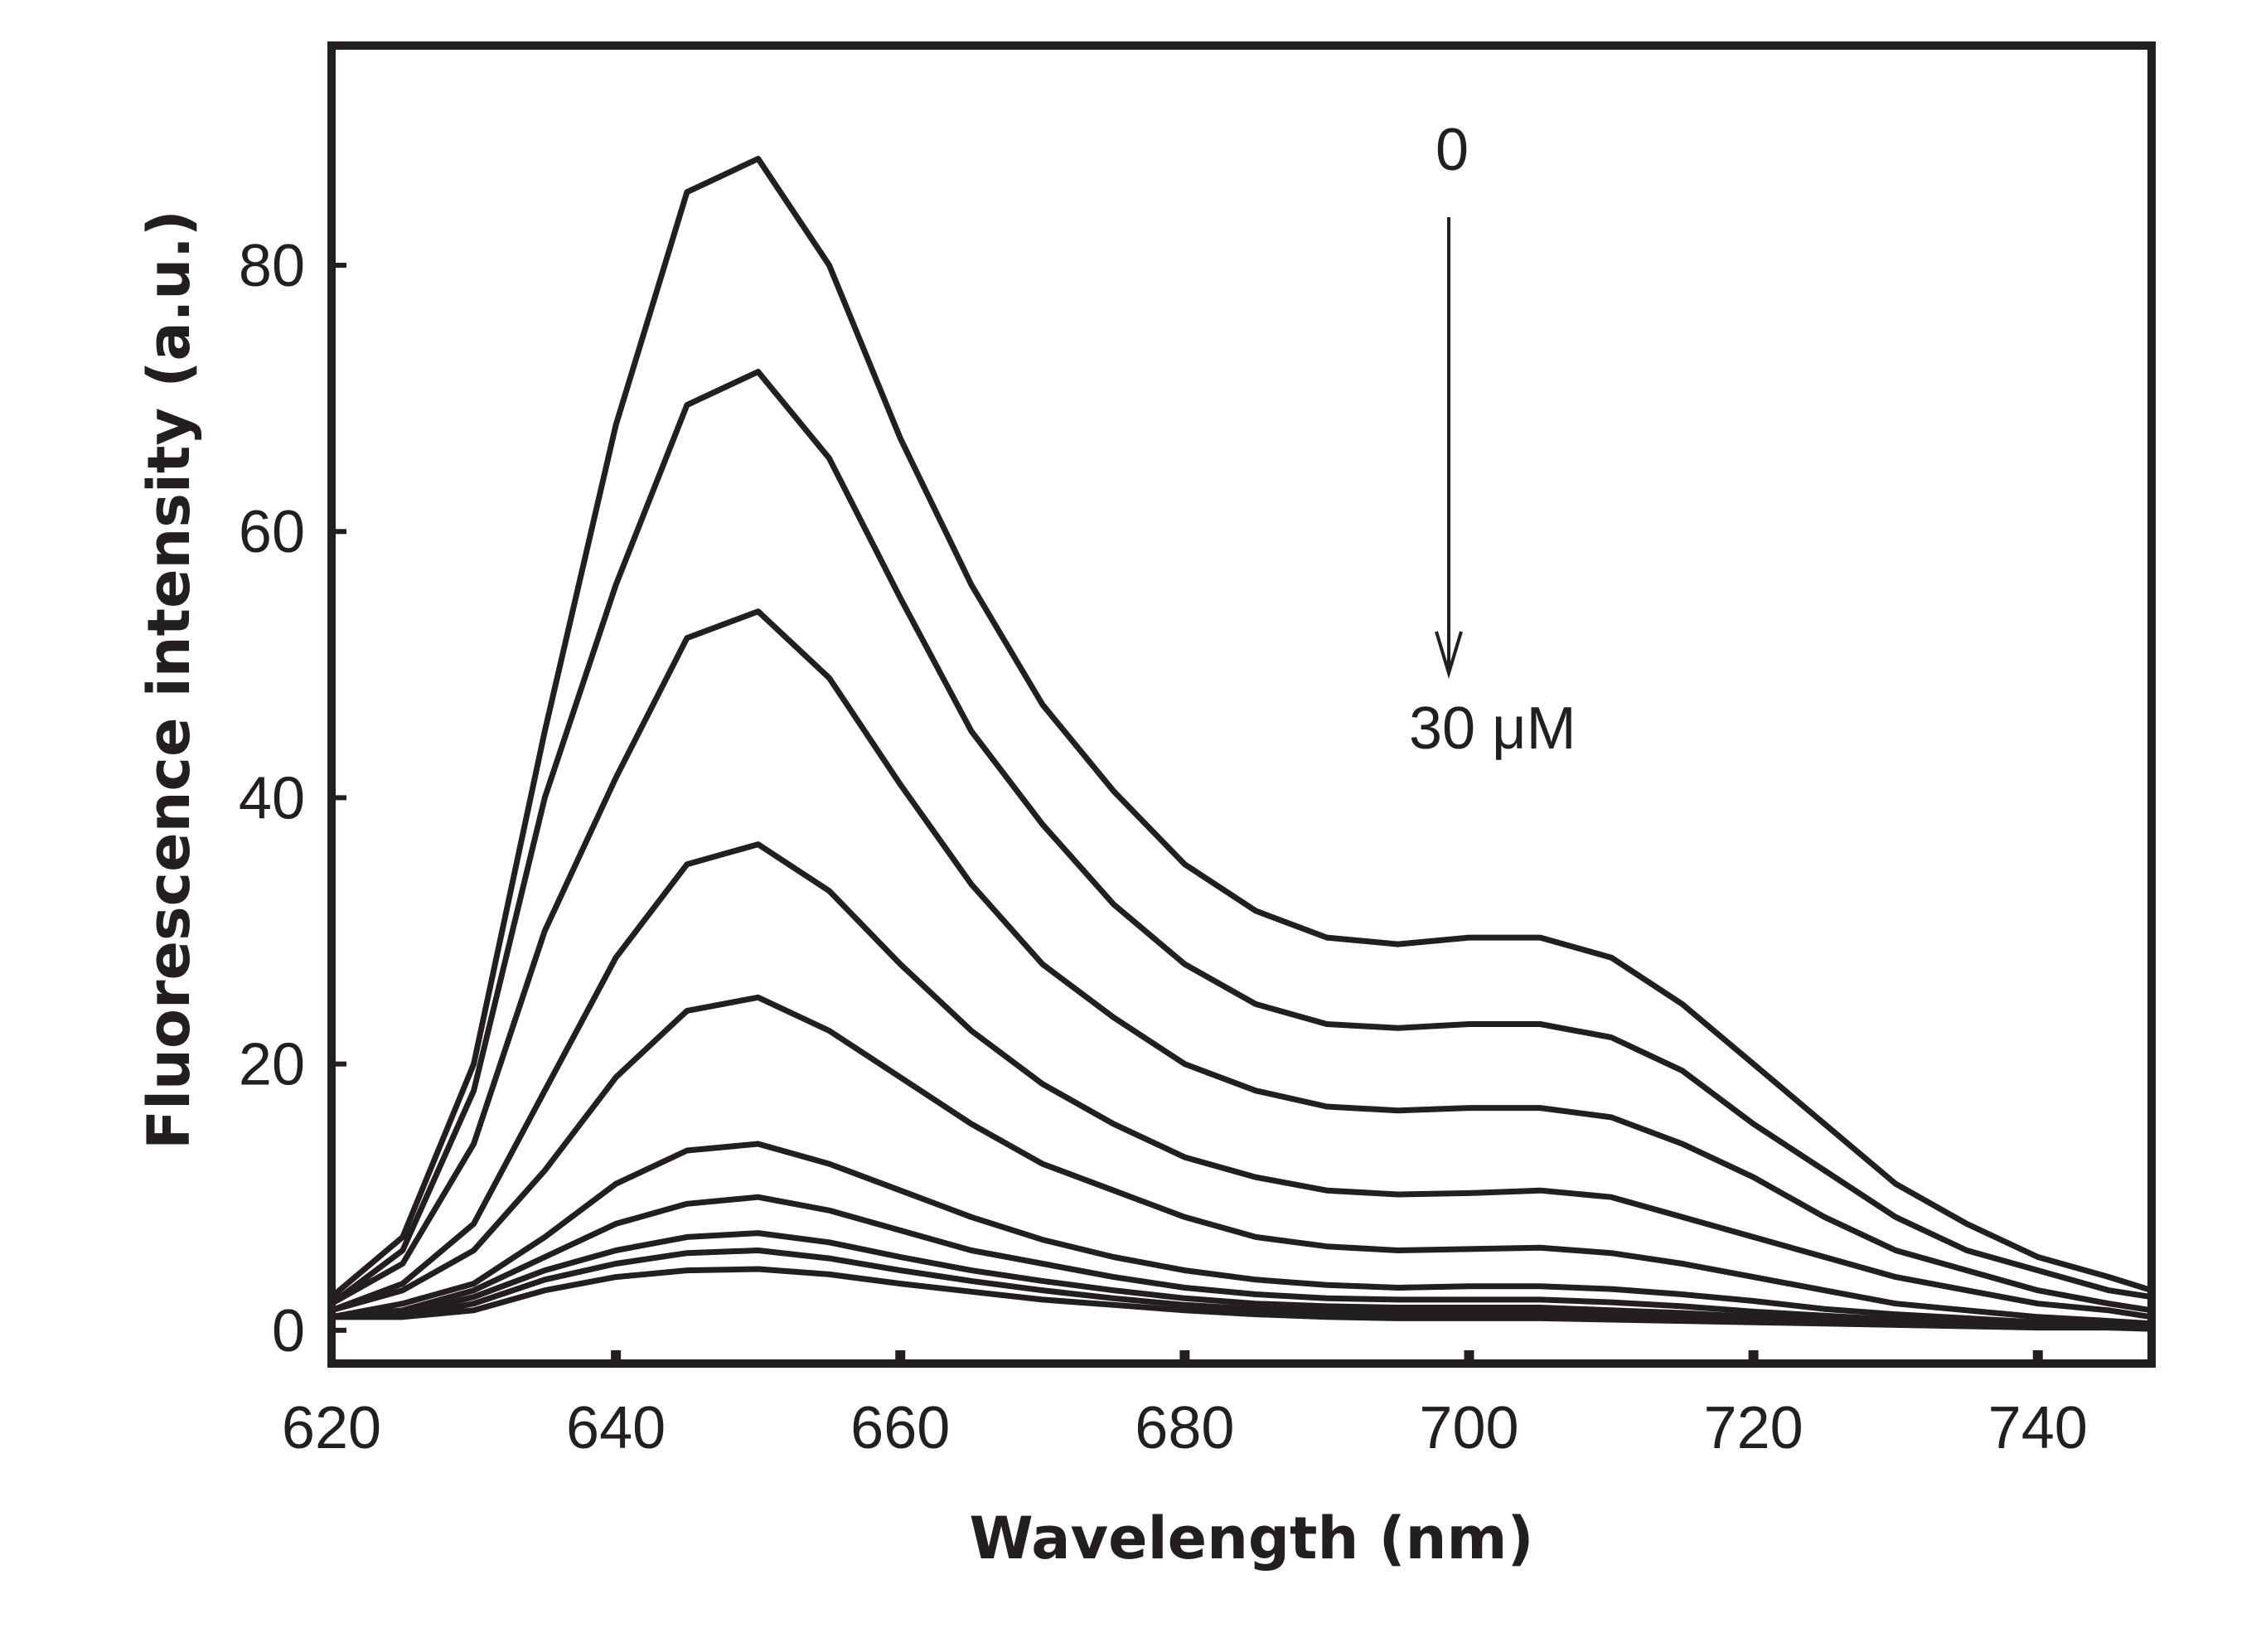 The height and width of the screenshot is (1652, 2261). I want to click on y-tick-label: 0, so click(288, 1331).